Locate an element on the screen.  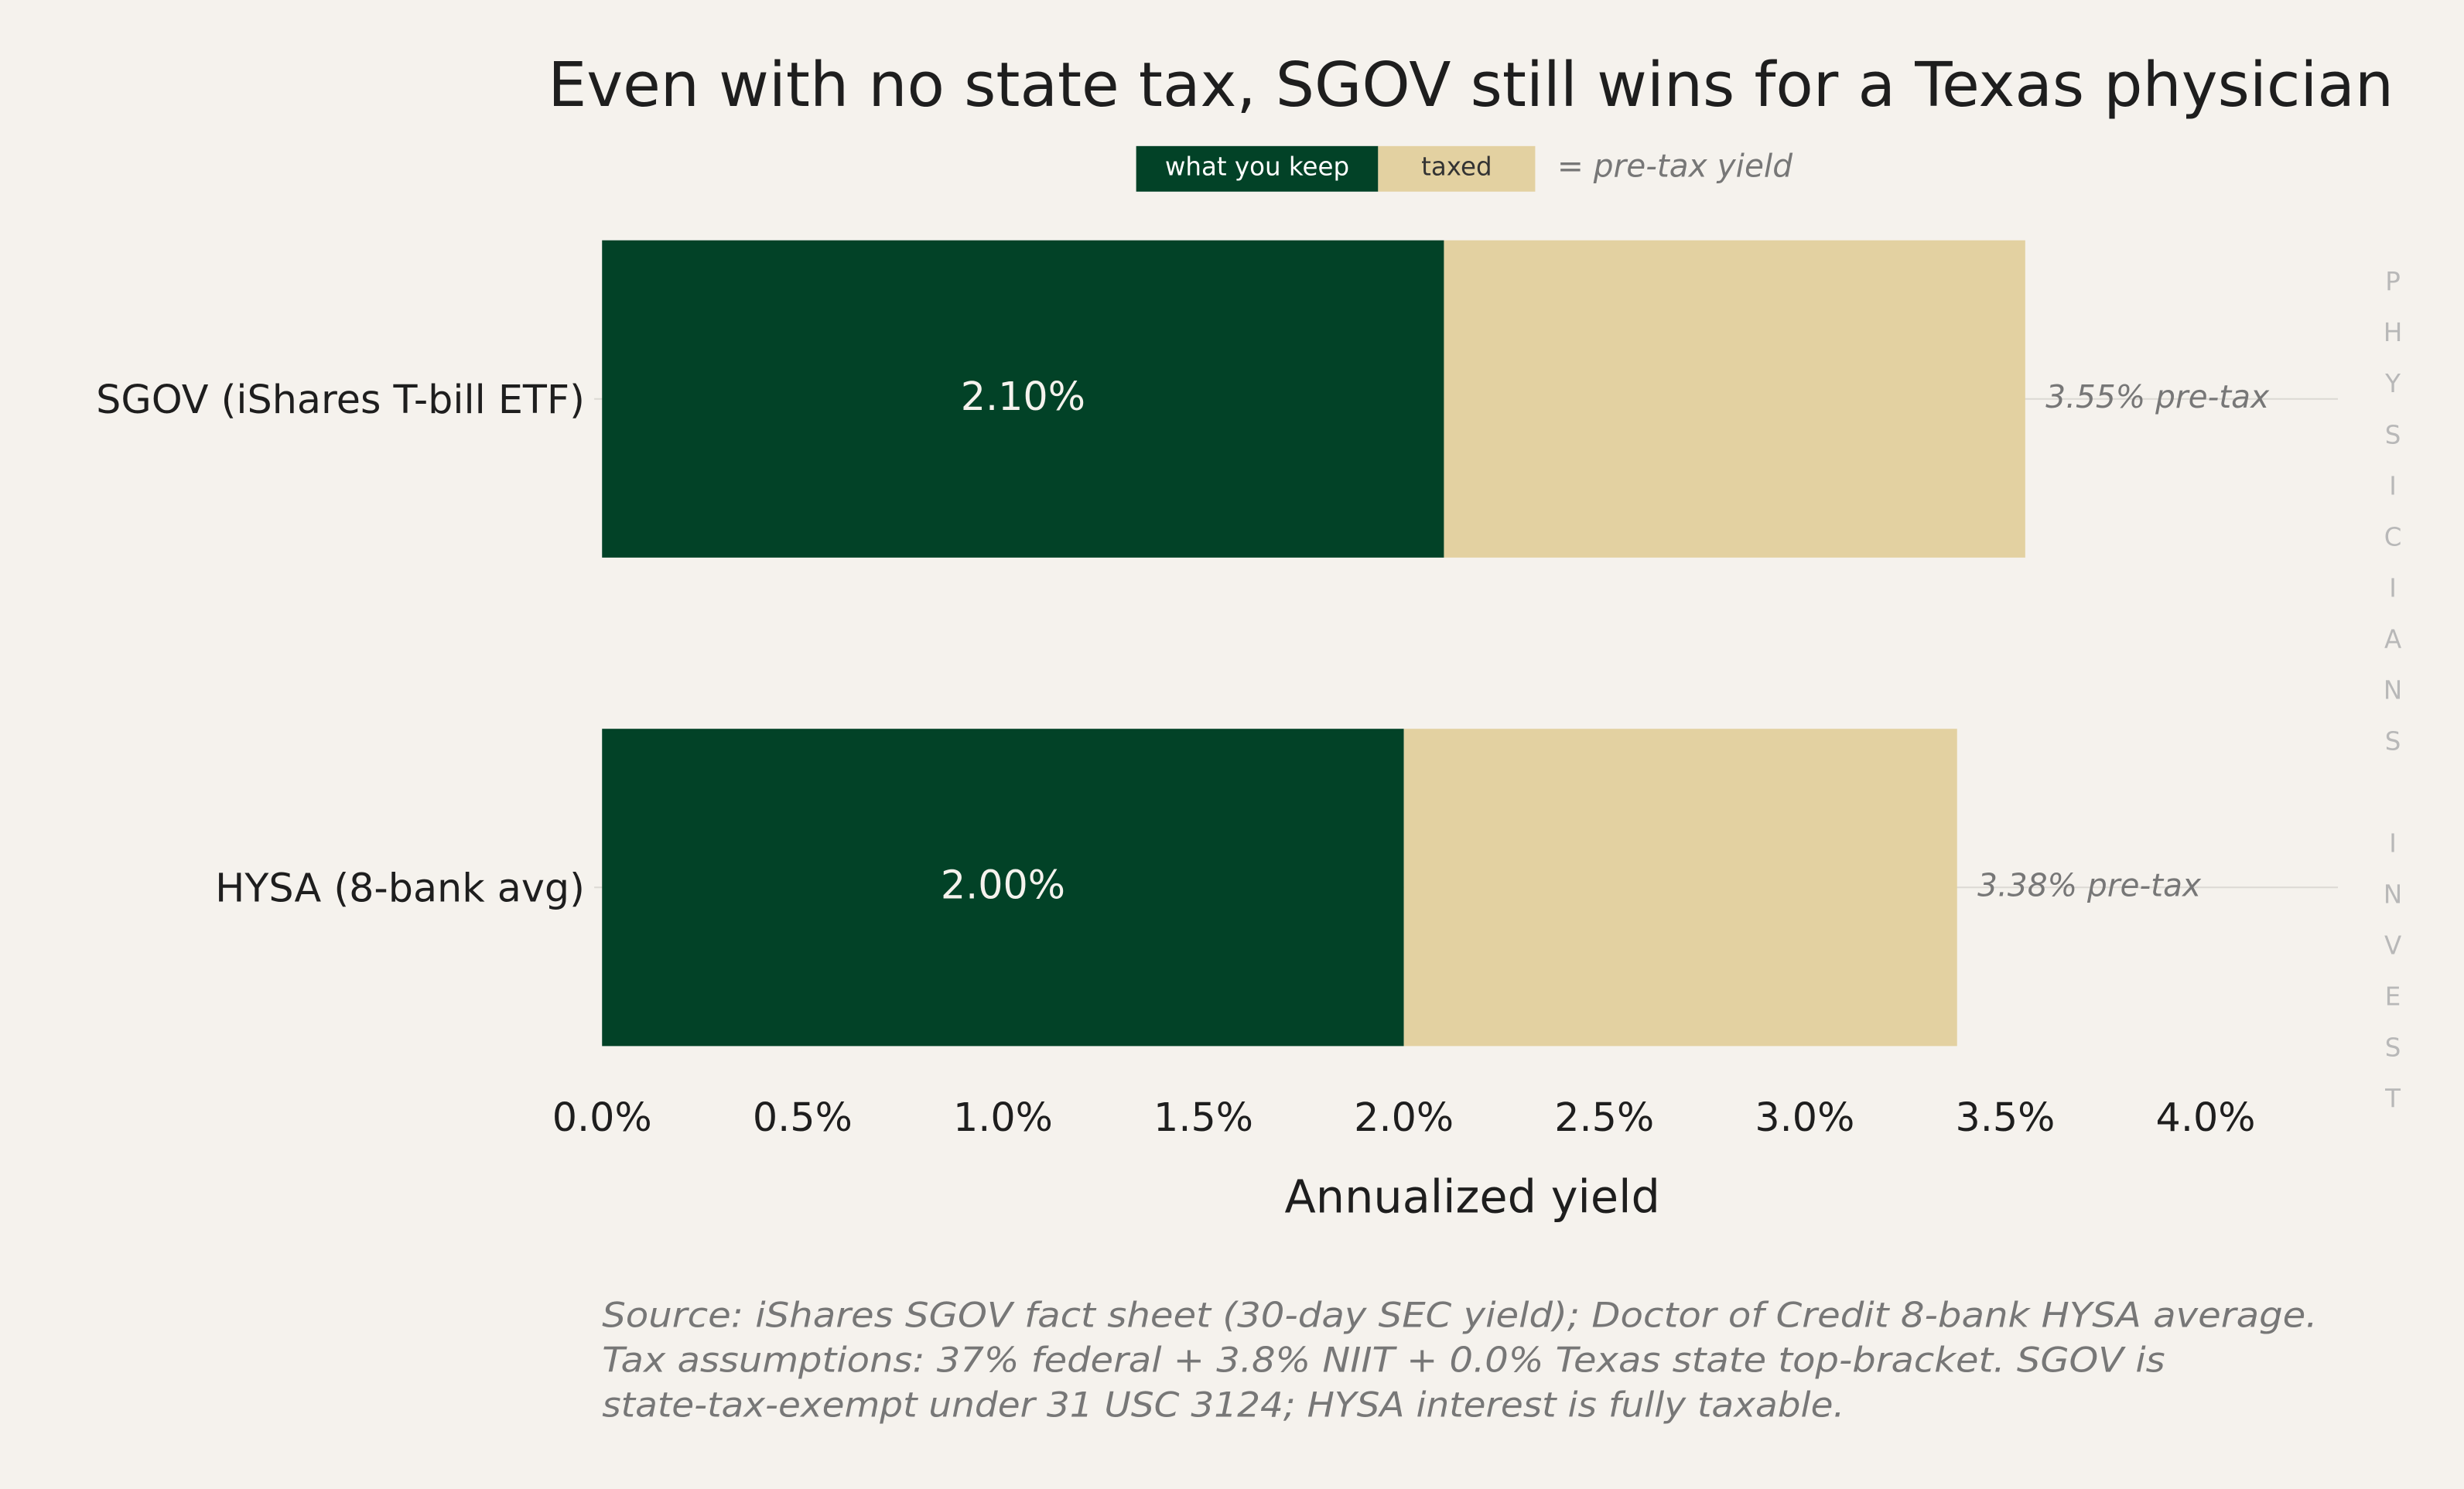
y-tick-label: HYSA (8-bank avg) is located at coordinates (400, 887).